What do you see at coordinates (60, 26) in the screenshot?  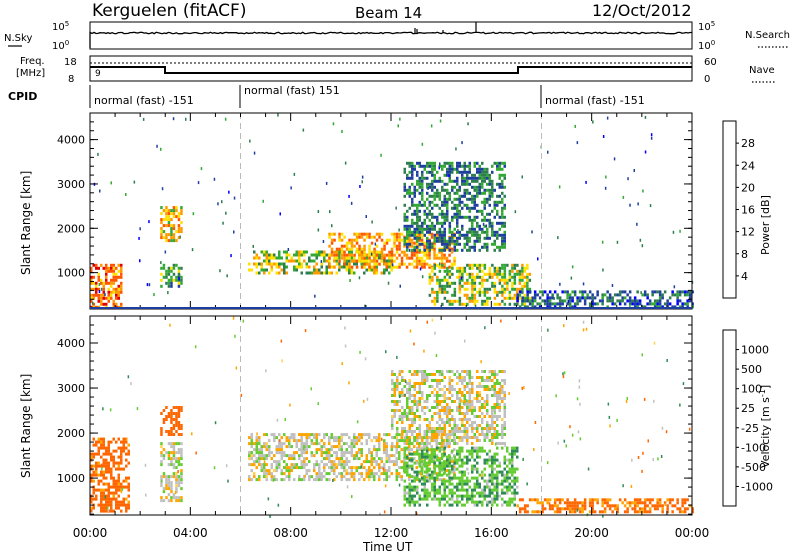 I see `nsky-tick-high: 105` at bounding box center [60, 26].